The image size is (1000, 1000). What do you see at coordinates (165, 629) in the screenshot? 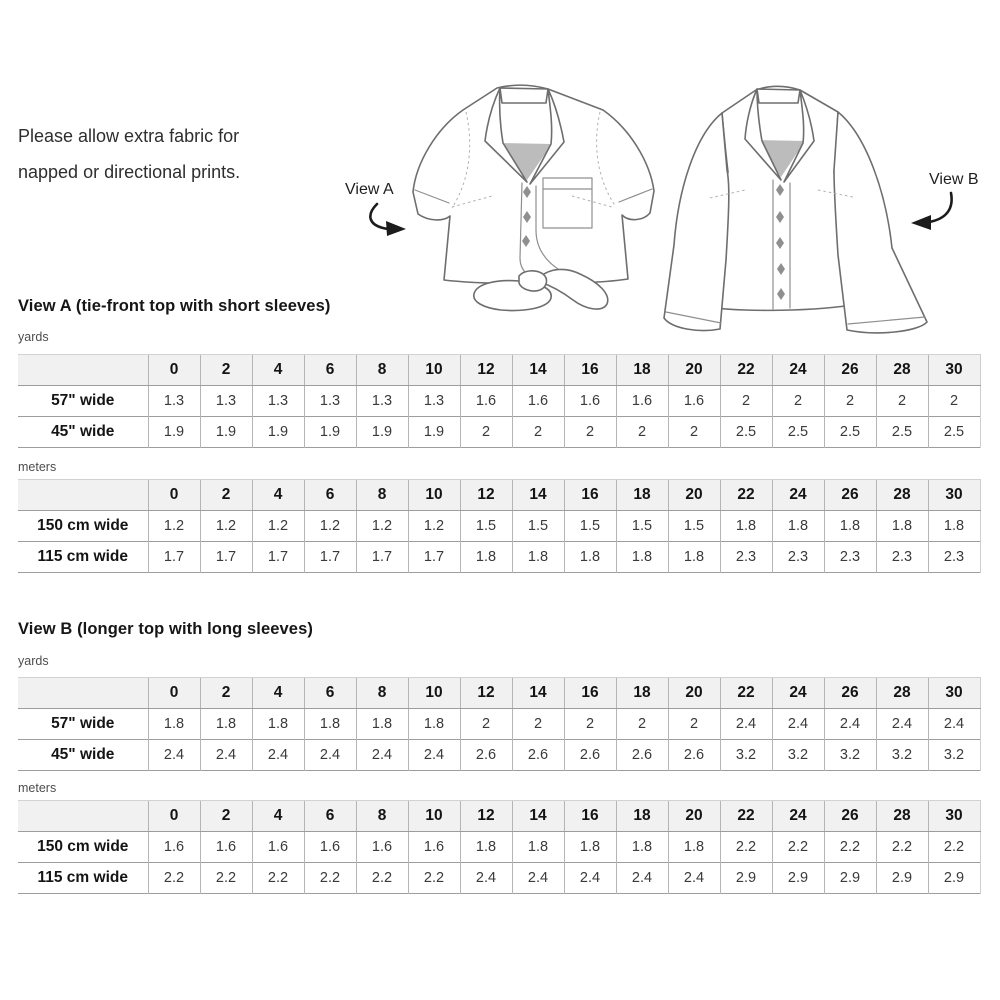
I see `view-b-section-heading: View B (longer top with long sleeves)` at bounding box center [165, 629].